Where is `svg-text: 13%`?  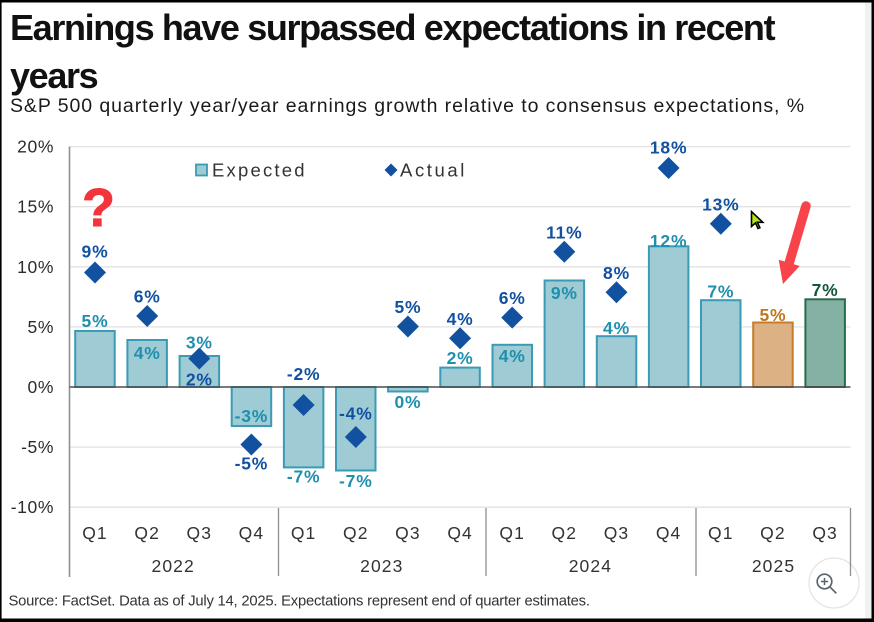
svg-text: 13% is located at coordinates (720, 204).